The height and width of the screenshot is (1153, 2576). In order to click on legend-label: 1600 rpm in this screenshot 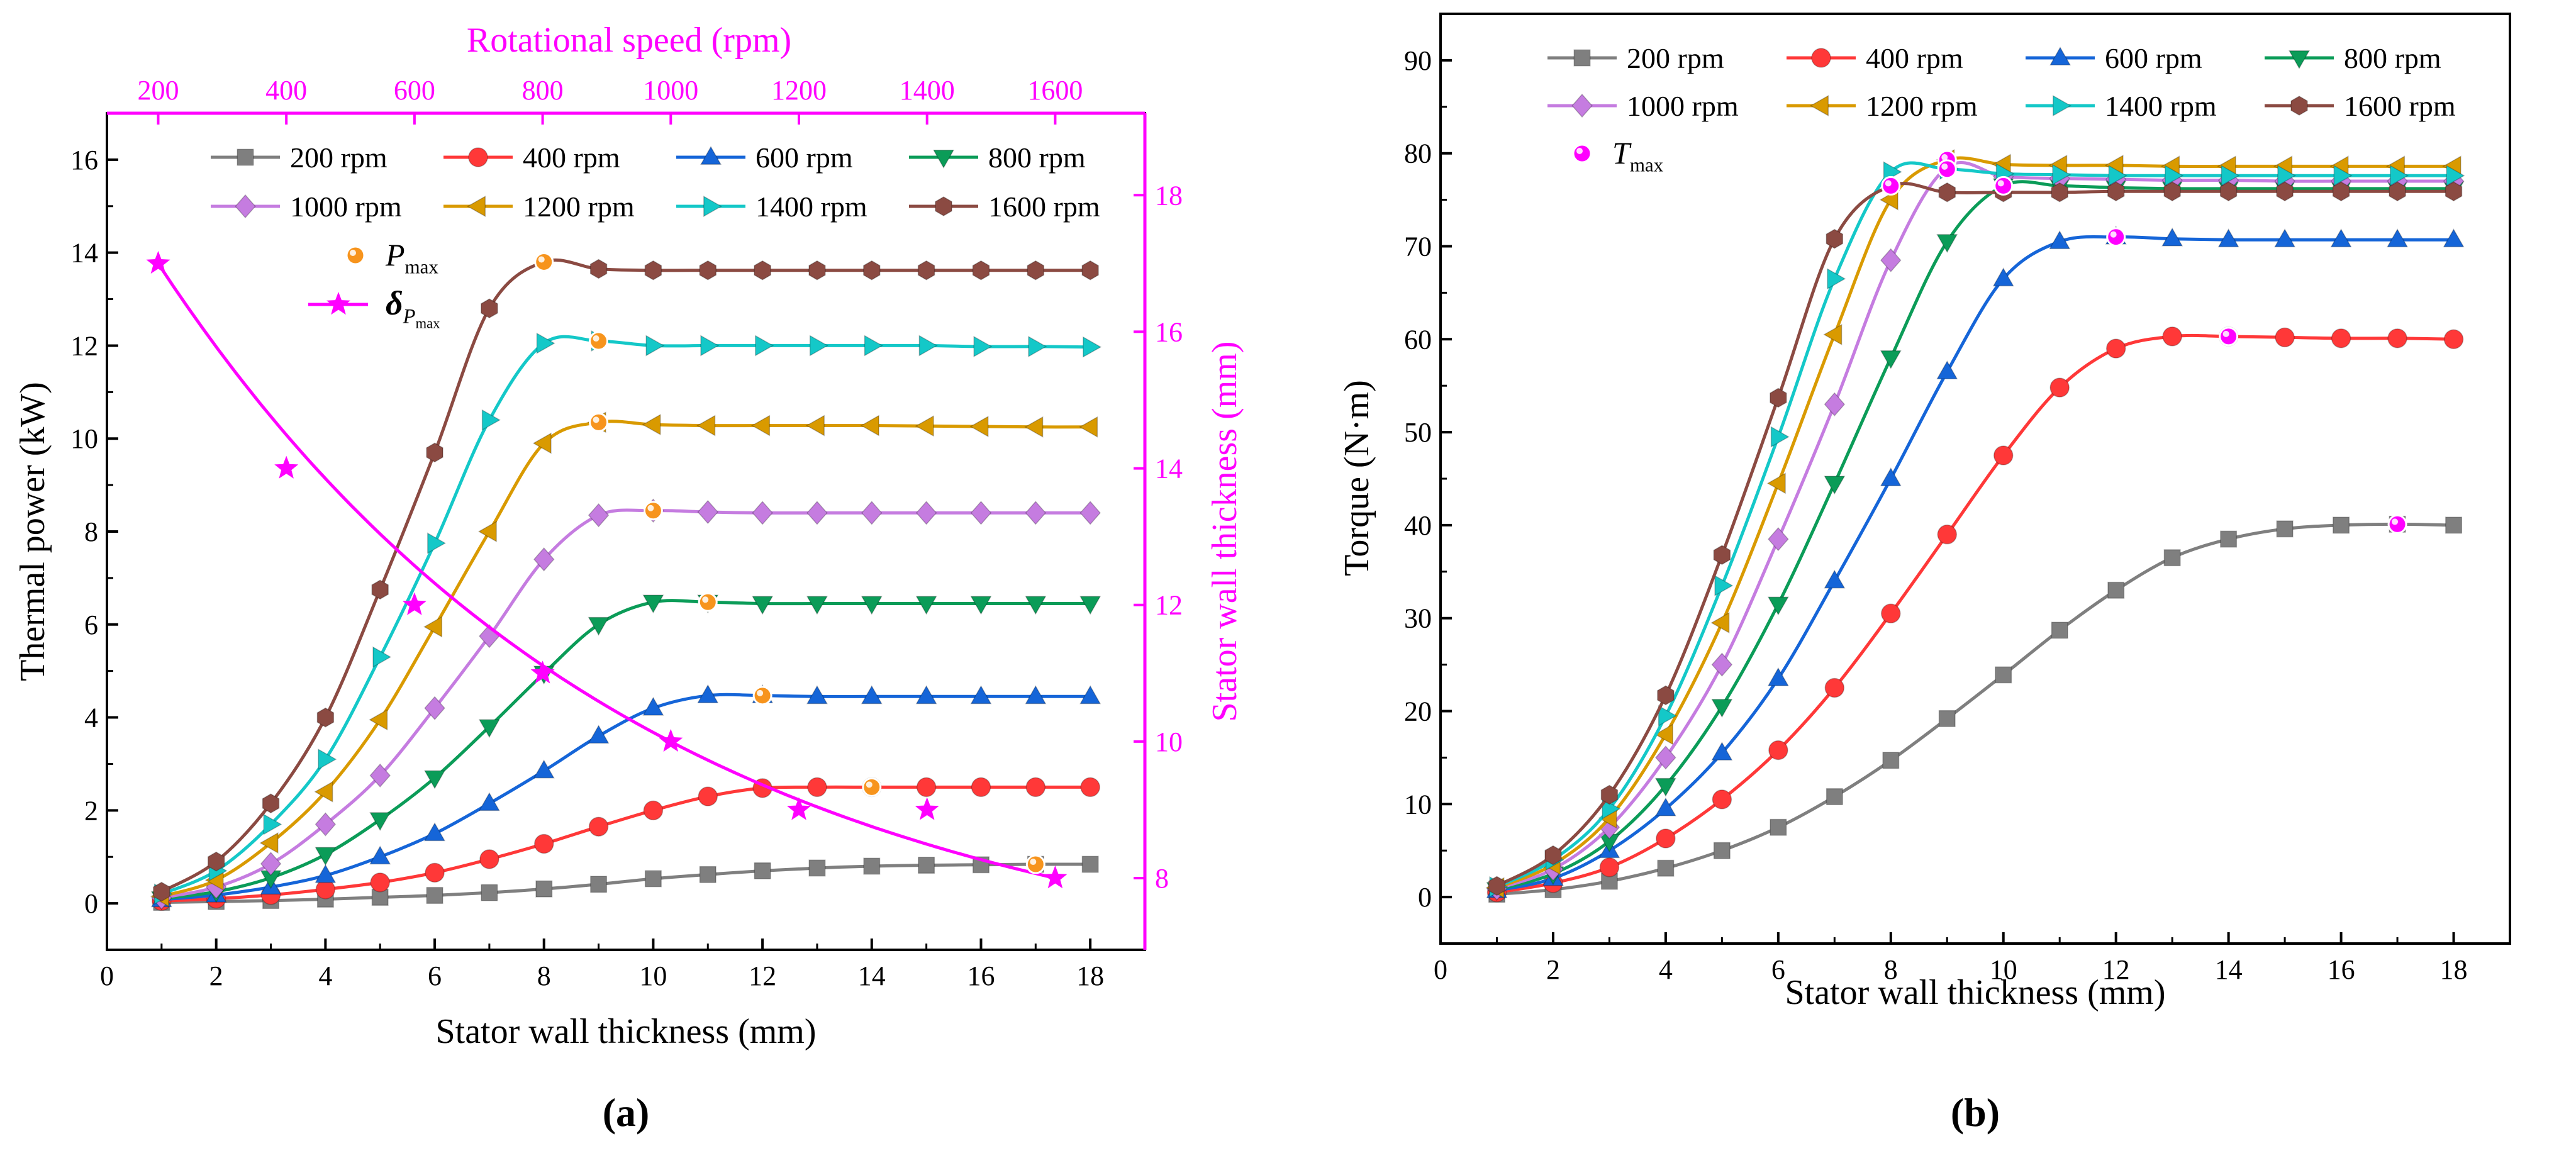, I will do `click(2400, 106)`.